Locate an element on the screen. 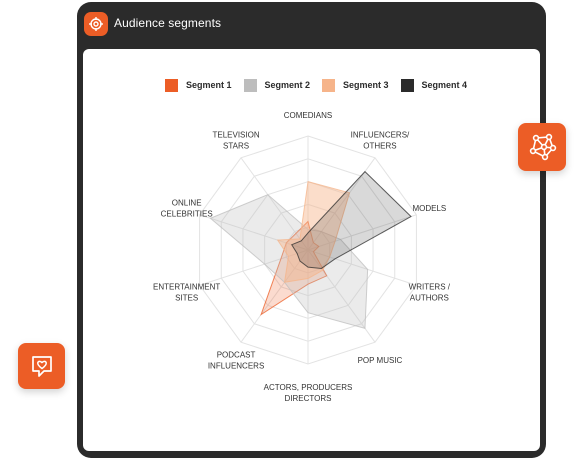 The image size is (583, 462). legend-label: Segment 3 is located at coordinates (366, 85).